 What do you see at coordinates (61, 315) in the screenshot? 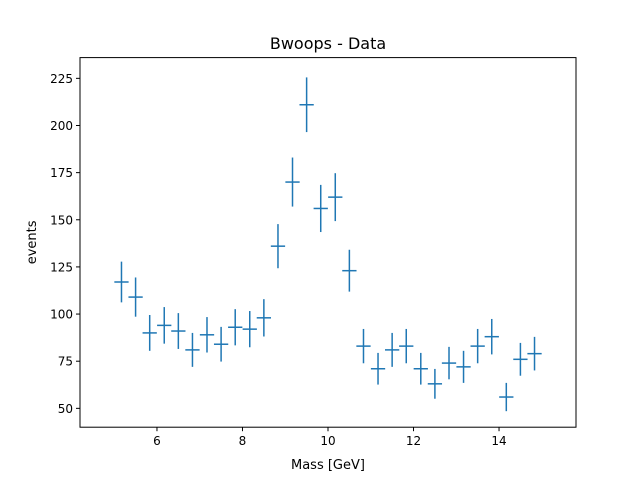
I see `y-tick-label: 100` at bounding box center [61, 315].